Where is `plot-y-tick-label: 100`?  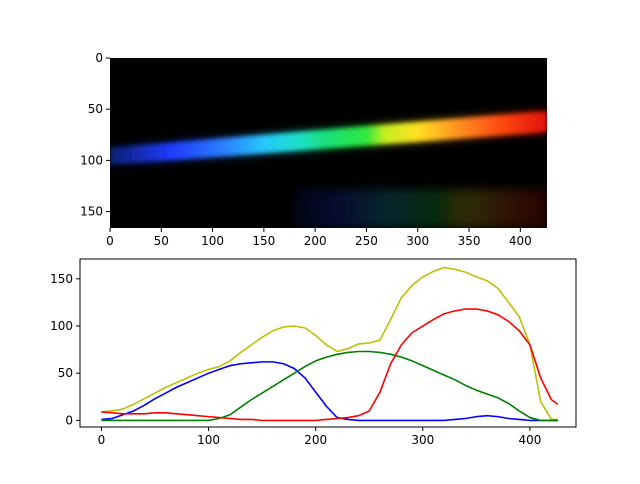 plot-y-tick-label: 100 is located at coordinates (61, 326).